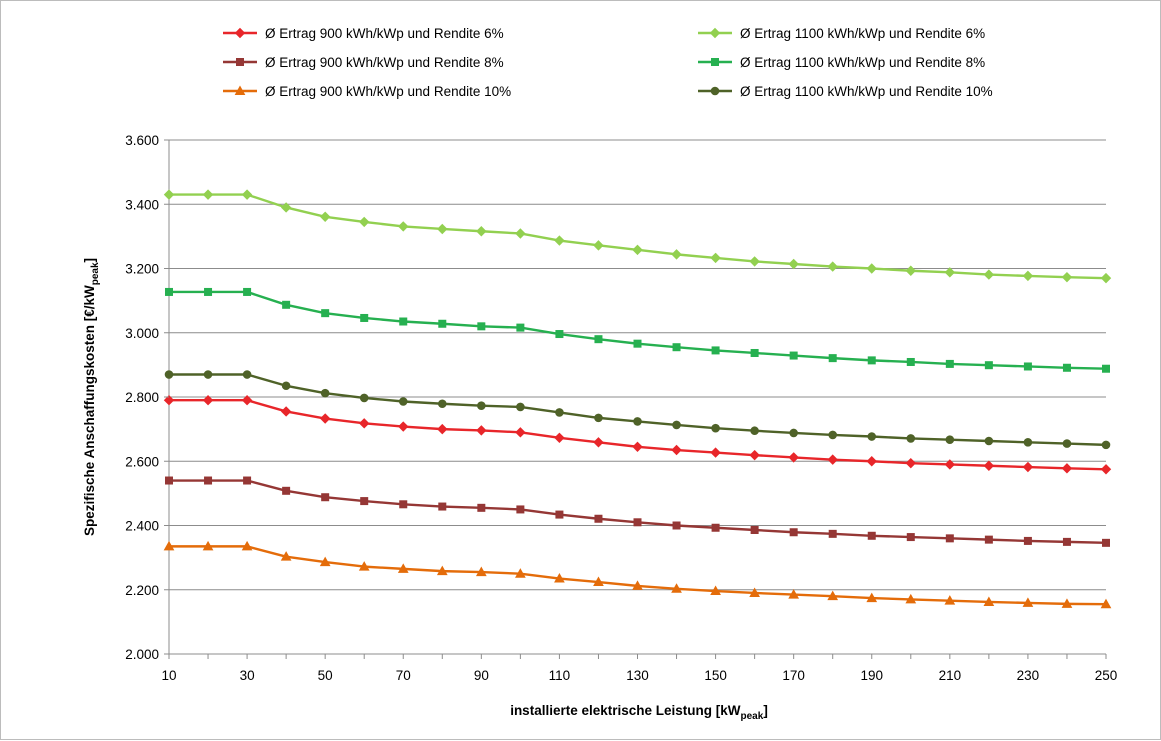  What do you see at coordinates (765, 710) in the screenshot?
I see `x-axis-title-end: ]` at bounding box center [765, 710].